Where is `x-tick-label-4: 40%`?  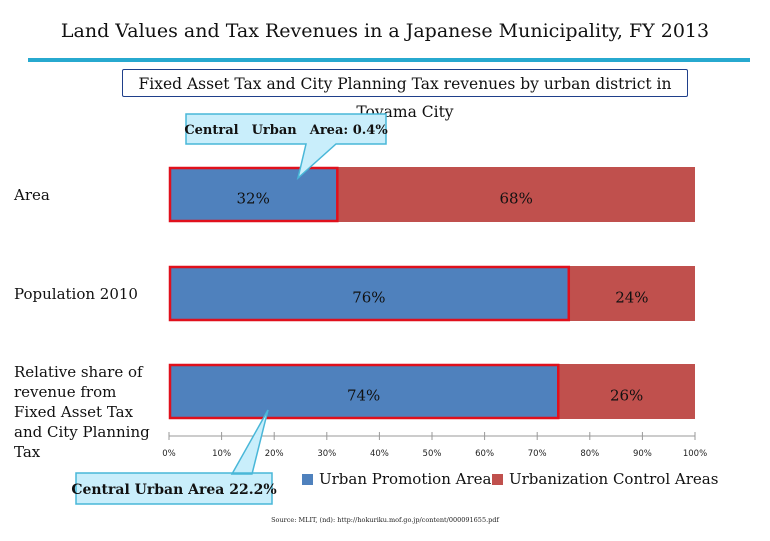 x-tick-label-4: 40% is located at coordinates (379, 454).